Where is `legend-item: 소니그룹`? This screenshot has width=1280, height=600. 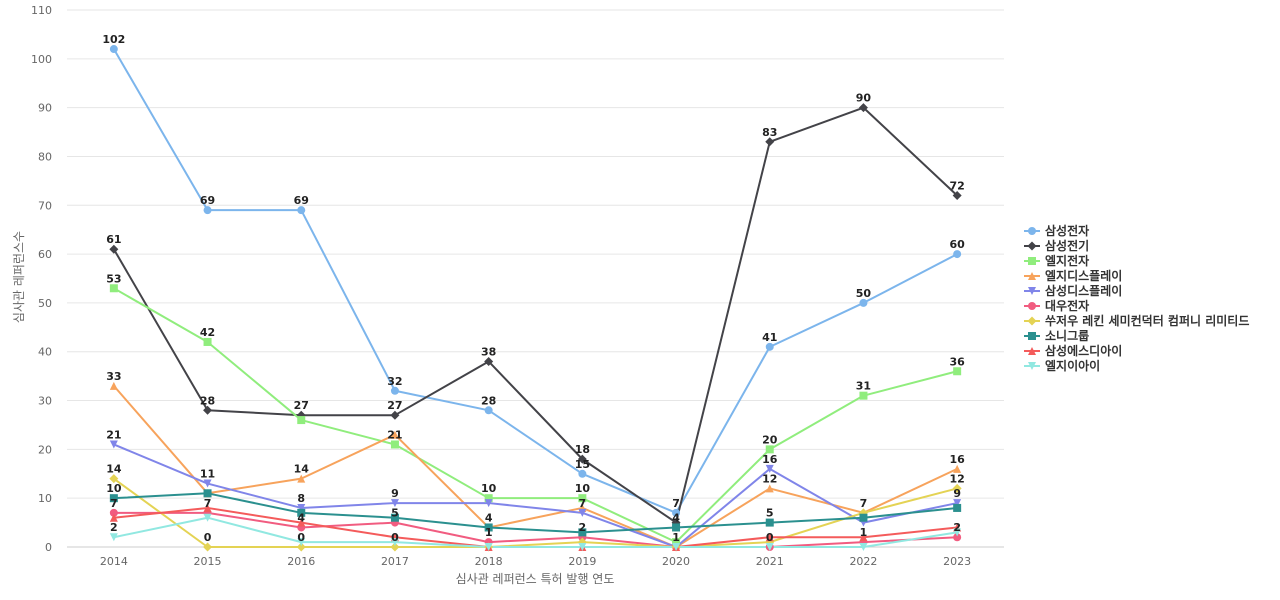
legend-item: 소니그룹 is located at coordinates (1056, 335).